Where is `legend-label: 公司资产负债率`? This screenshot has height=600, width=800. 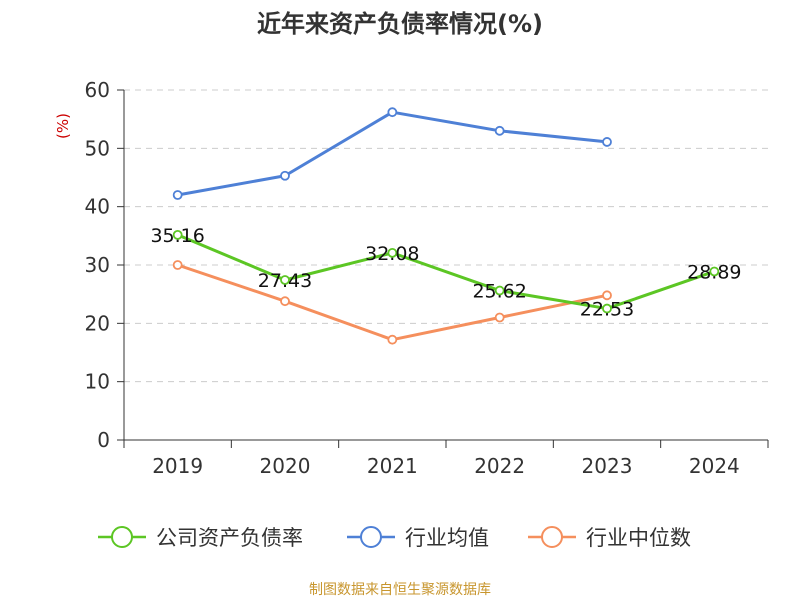 legend-label: 公司资产负债率 is located at coordinates (229, 538).